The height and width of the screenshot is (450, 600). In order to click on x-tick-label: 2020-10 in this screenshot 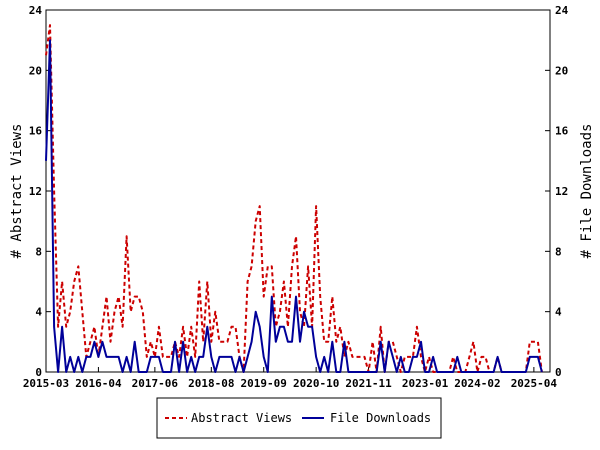, I will do `click(316, 383)`.